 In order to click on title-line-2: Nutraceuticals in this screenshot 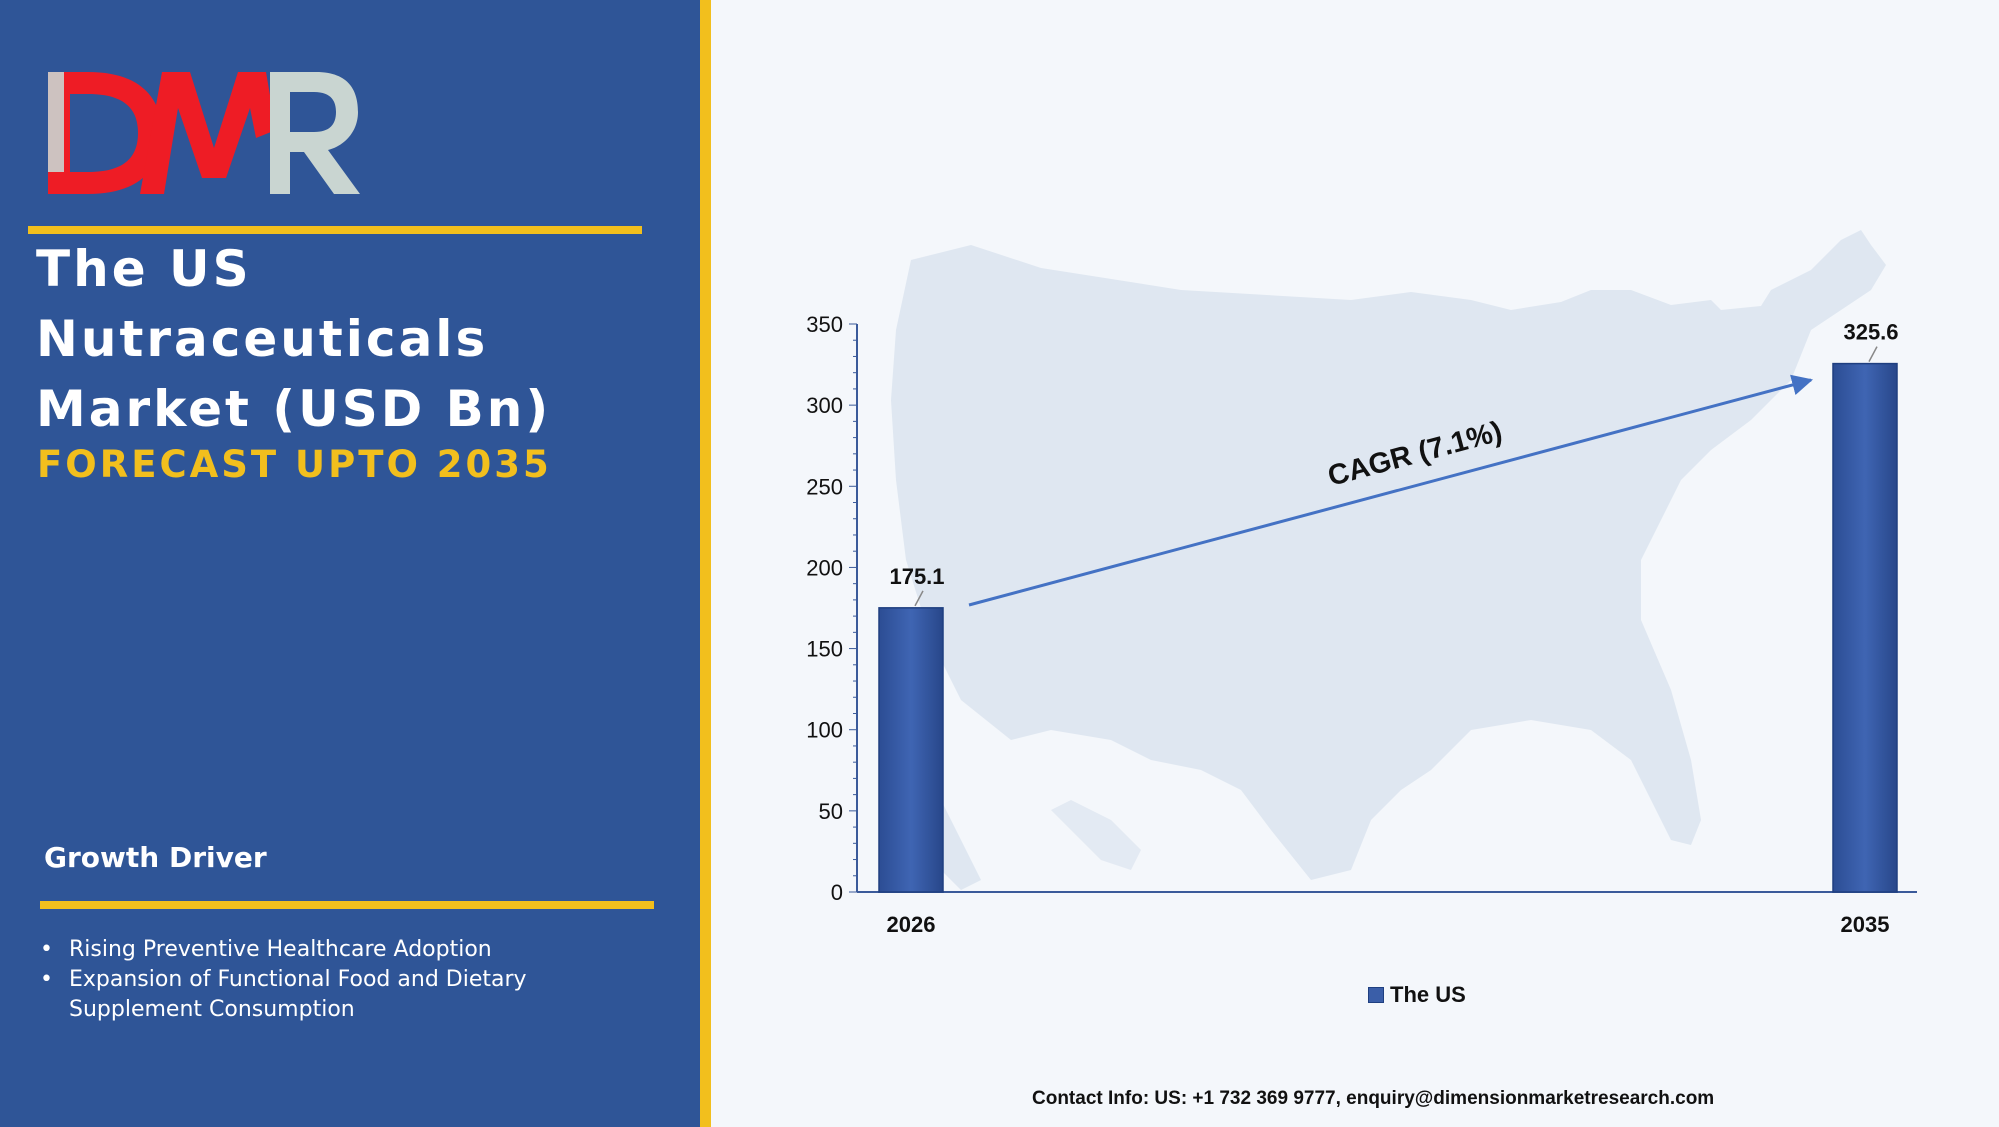, I will do `click(262, 339)`.